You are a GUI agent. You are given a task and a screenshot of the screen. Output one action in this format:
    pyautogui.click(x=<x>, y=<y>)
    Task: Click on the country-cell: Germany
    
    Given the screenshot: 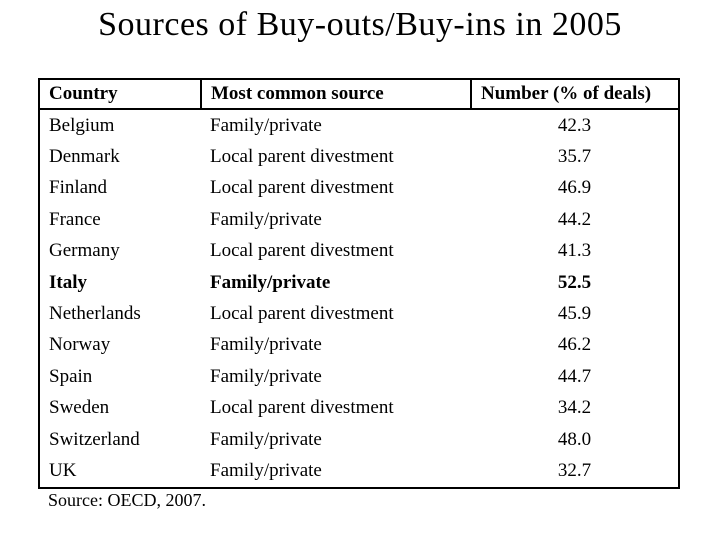 What is the action you would take?
    pyautogui.click(x=84, y=251)
    